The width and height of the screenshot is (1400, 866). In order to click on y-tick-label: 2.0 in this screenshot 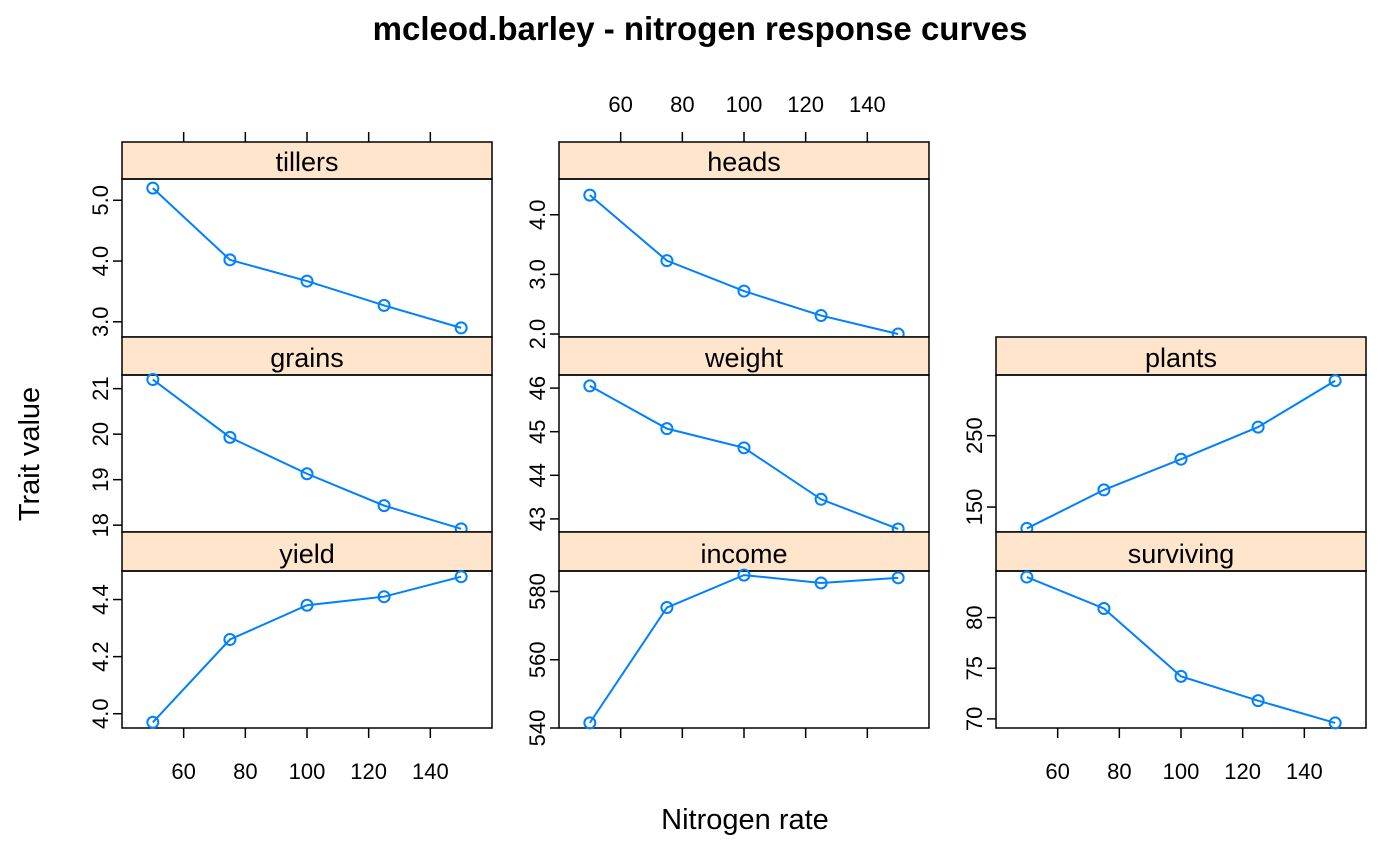, I will do `click(537, 334)`.